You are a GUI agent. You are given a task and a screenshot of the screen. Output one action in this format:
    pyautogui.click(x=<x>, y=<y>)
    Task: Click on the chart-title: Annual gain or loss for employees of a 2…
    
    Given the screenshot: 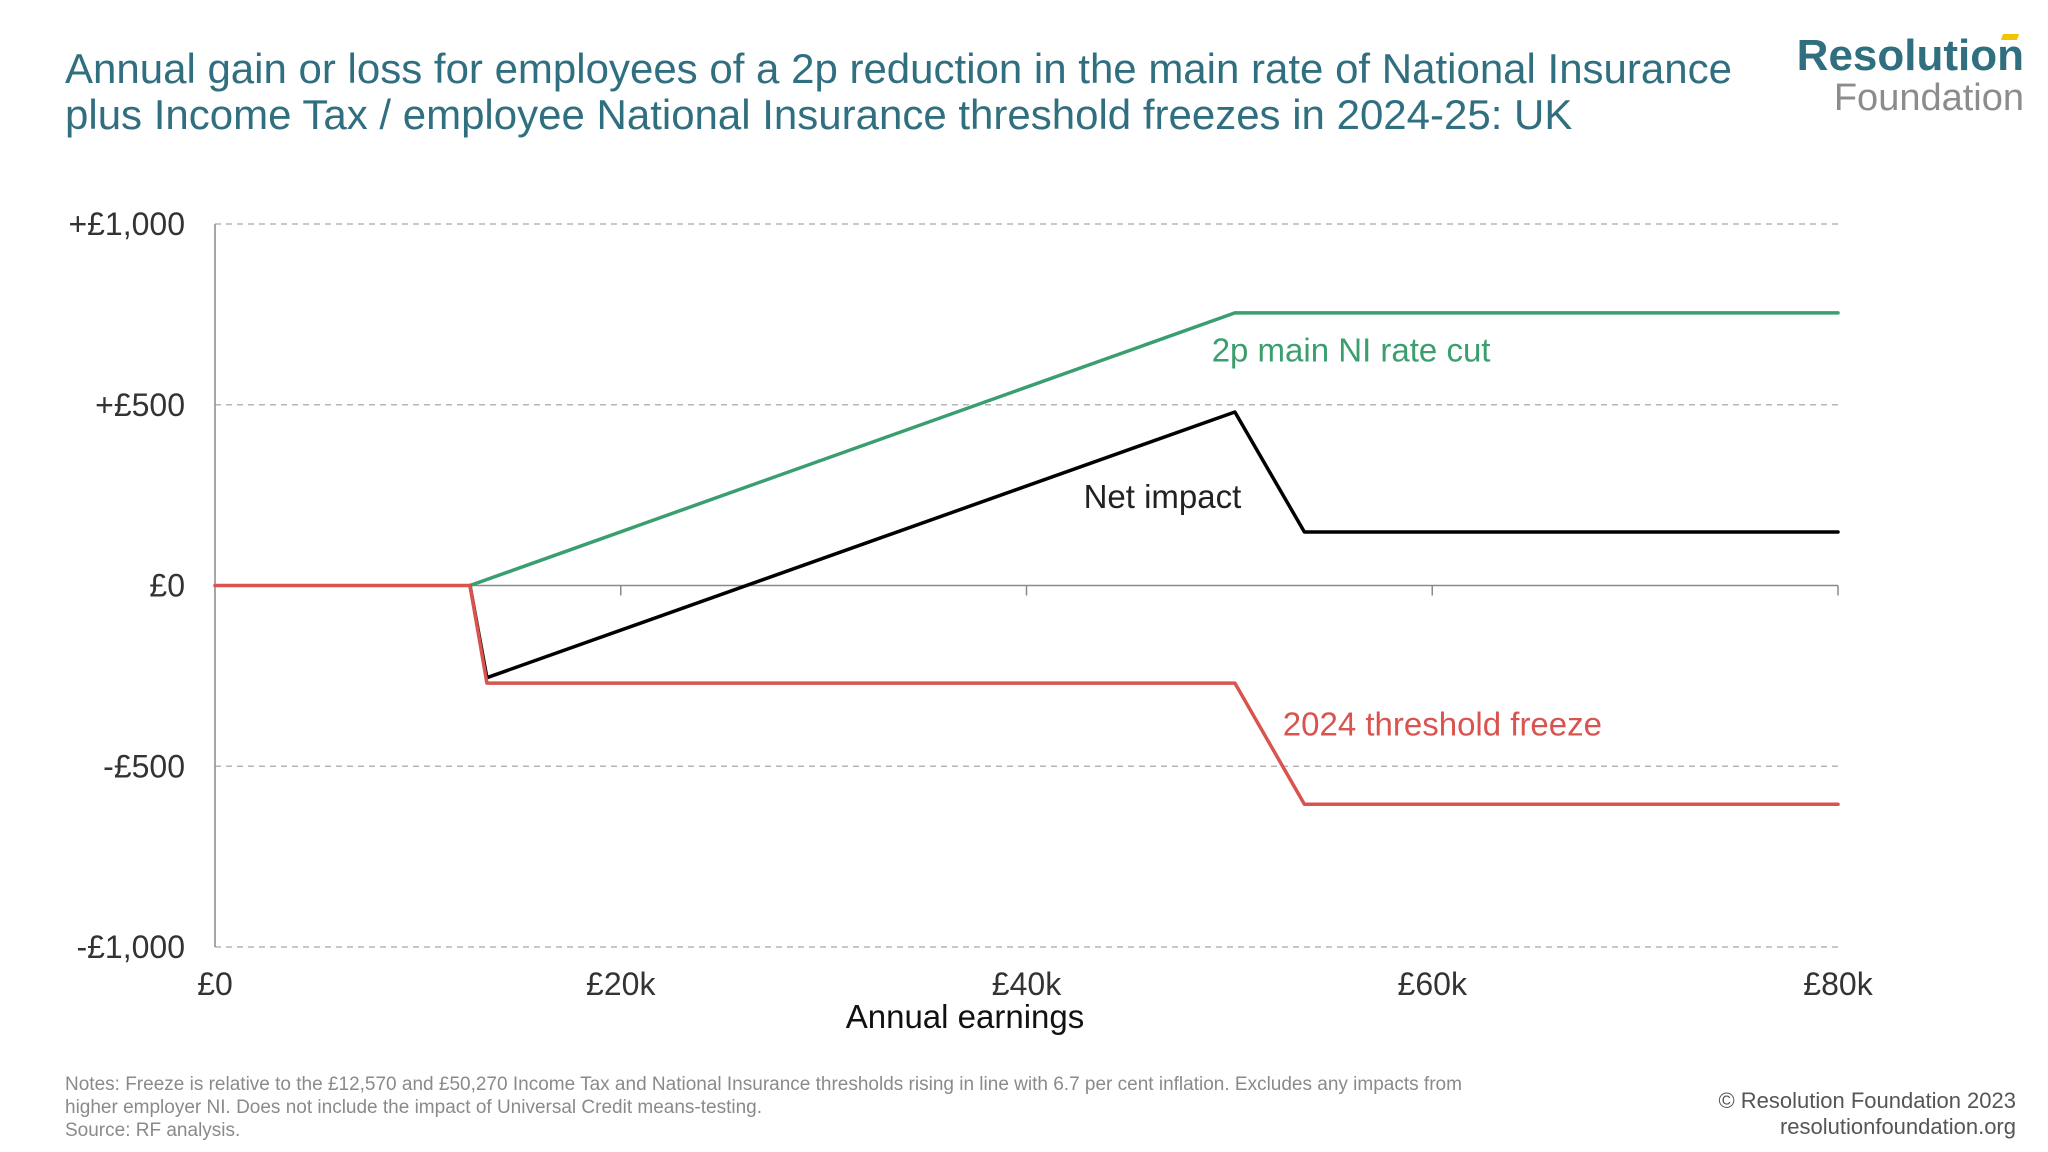 What is the action you would take?
    pyautogui.click(x=925, y=92)
    